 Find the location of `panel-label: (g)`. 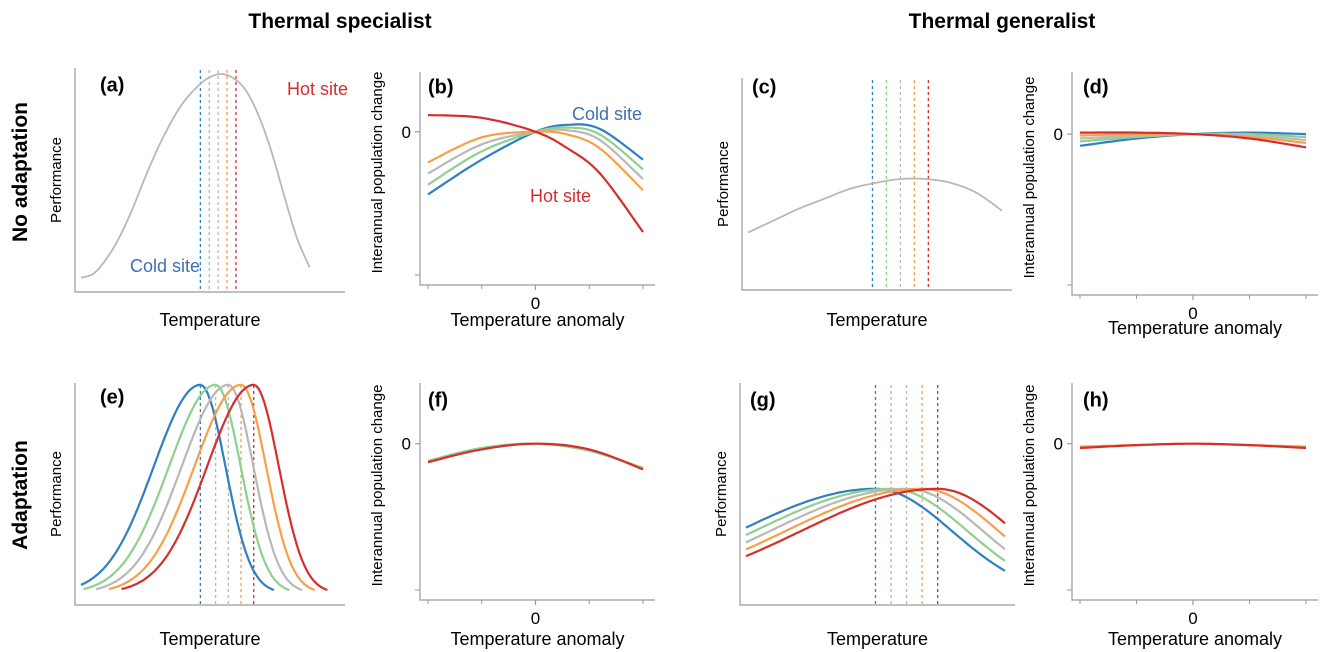

panel-label: (g) is located at coordinates (763, 401).